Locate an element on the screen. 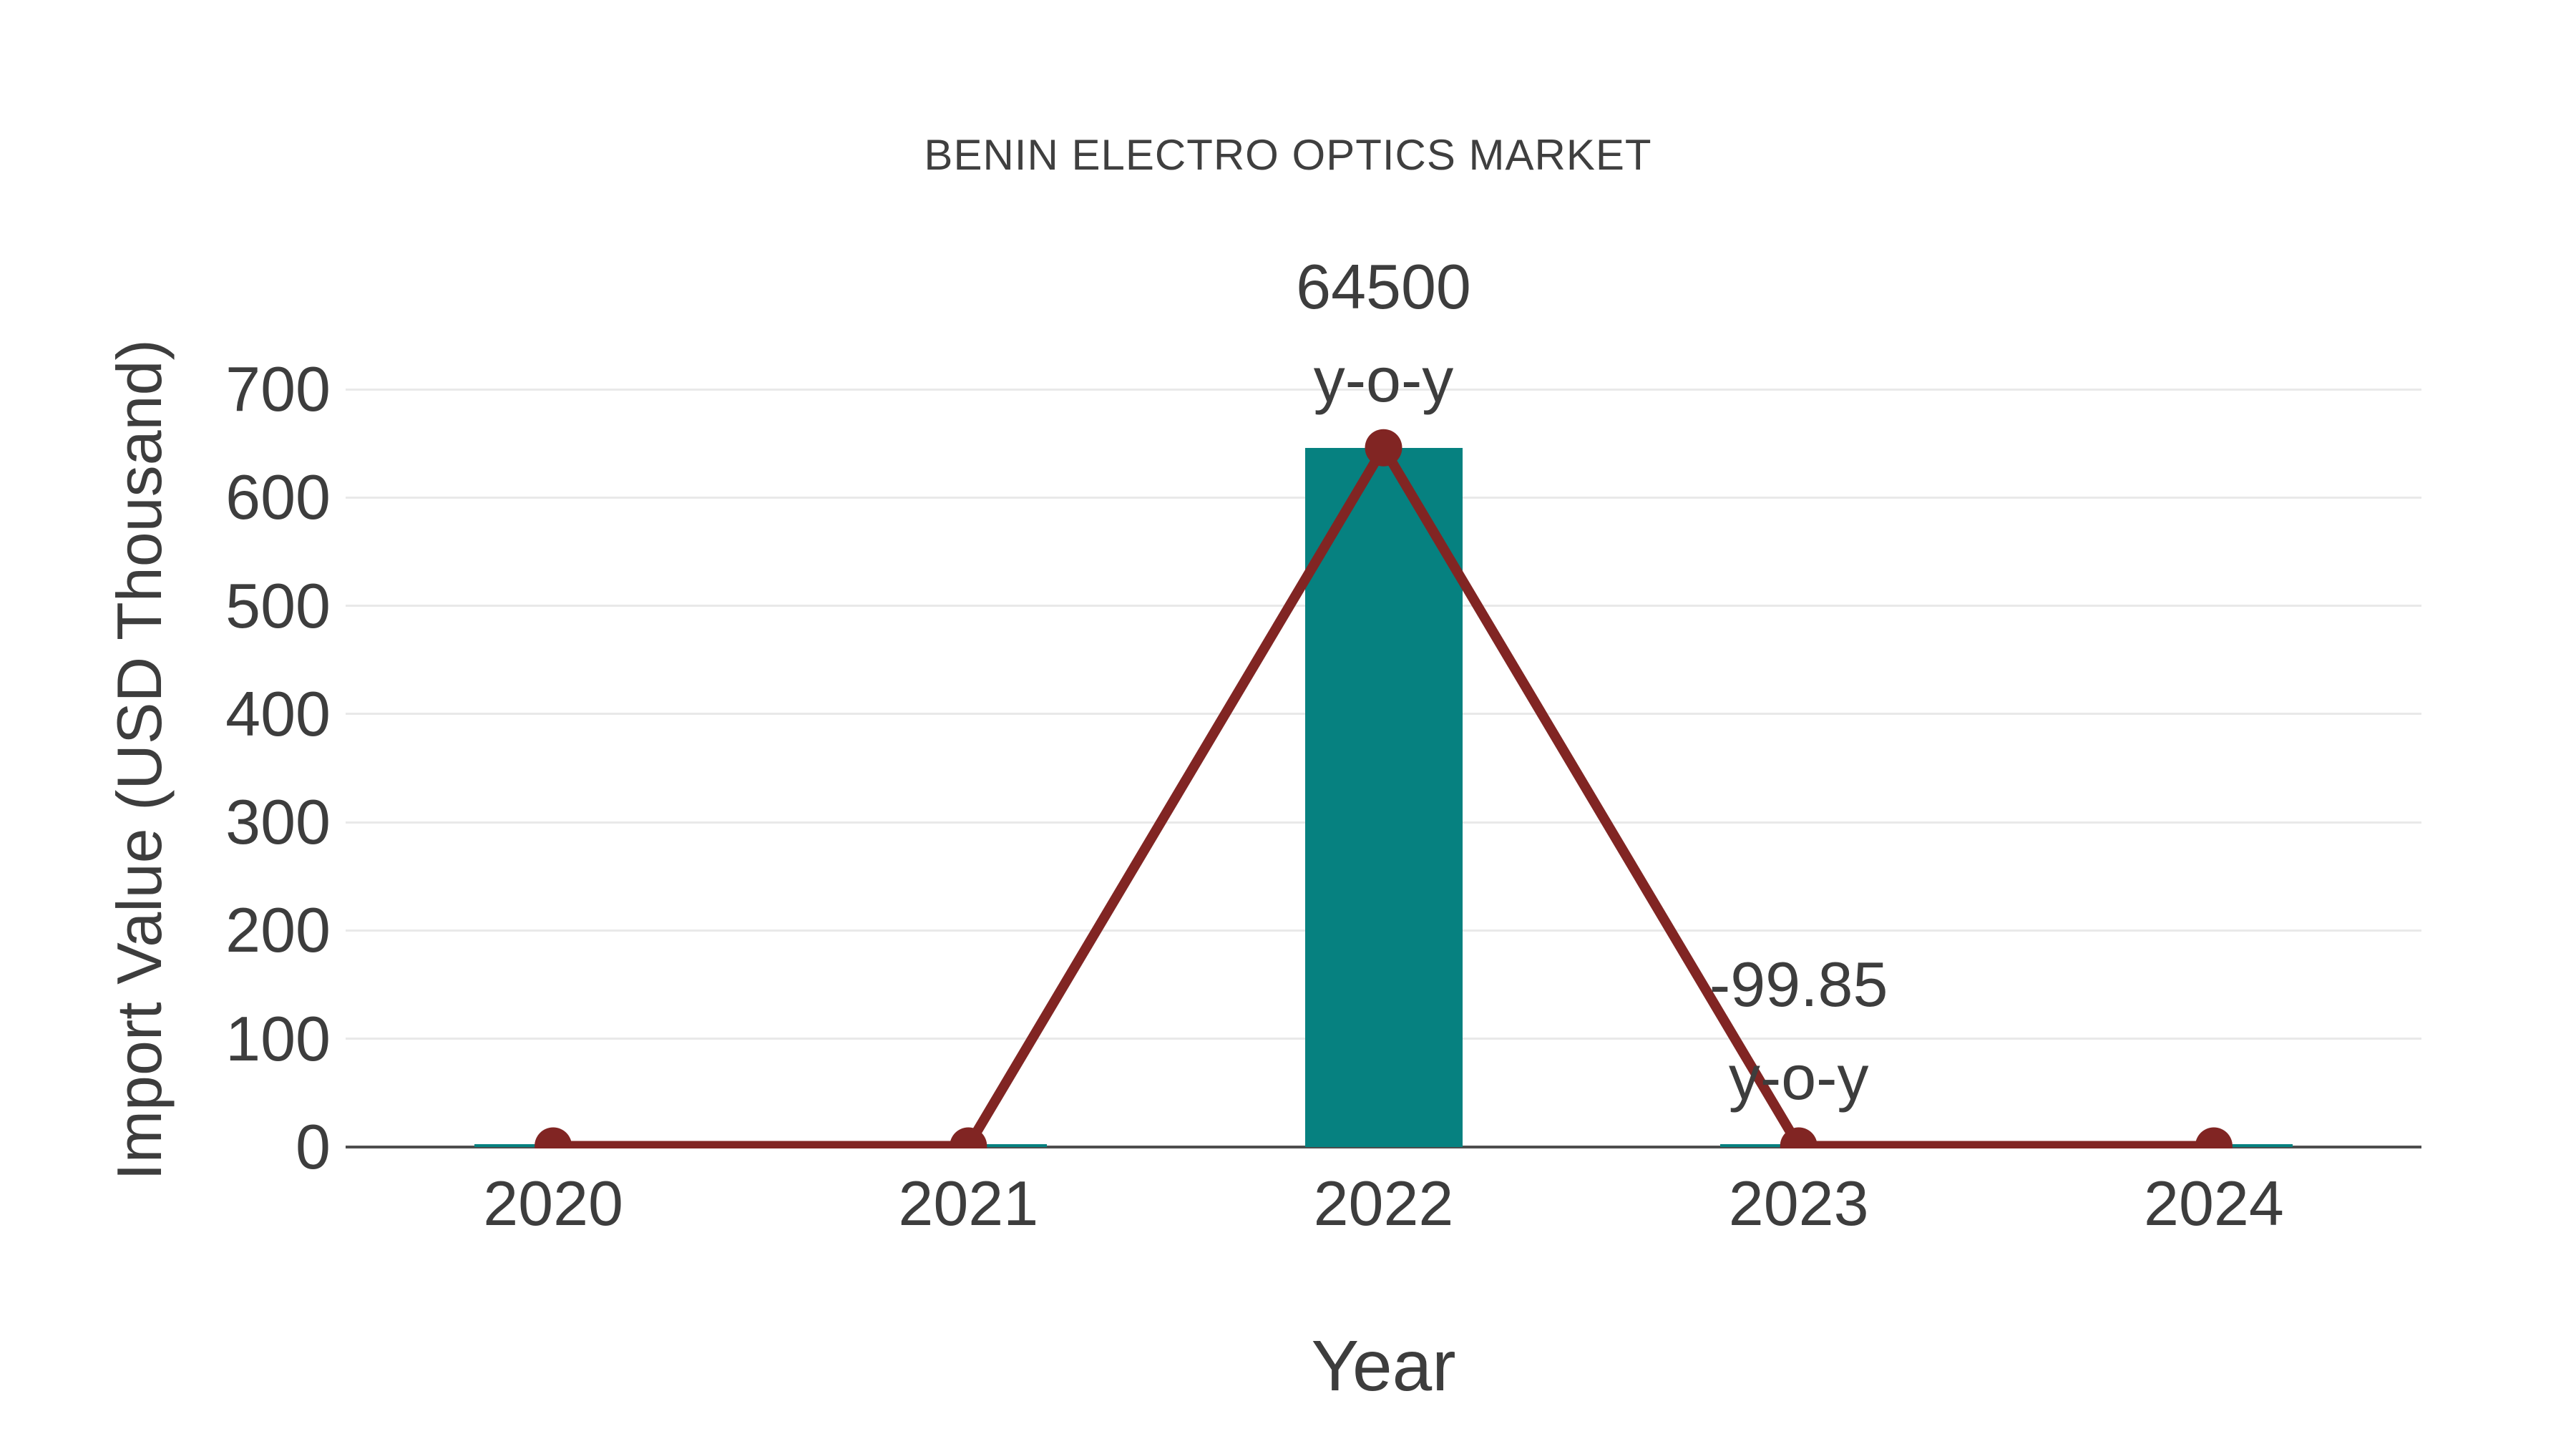 The height and width of the screenshot is (1449, 2576). y-tick-label-200: 200 is located at coordinates (278, 930).